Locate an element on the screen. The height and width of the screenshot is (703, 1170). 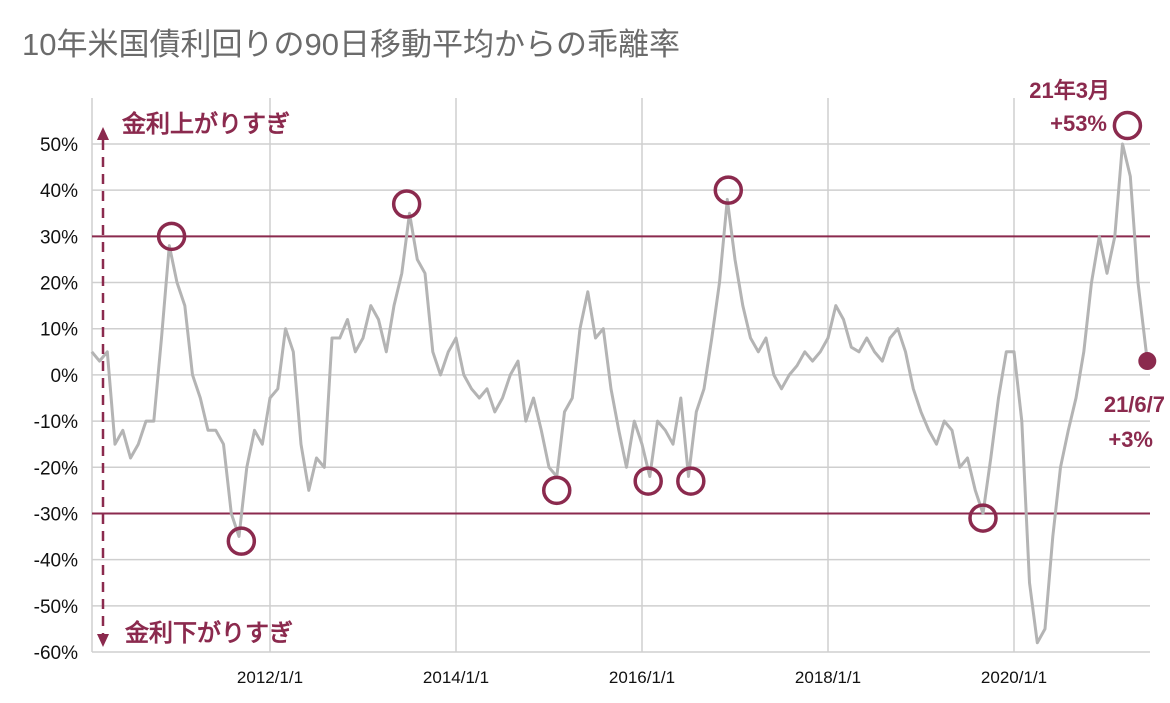
arrow-up-icon is located at coordinates (103, 133).